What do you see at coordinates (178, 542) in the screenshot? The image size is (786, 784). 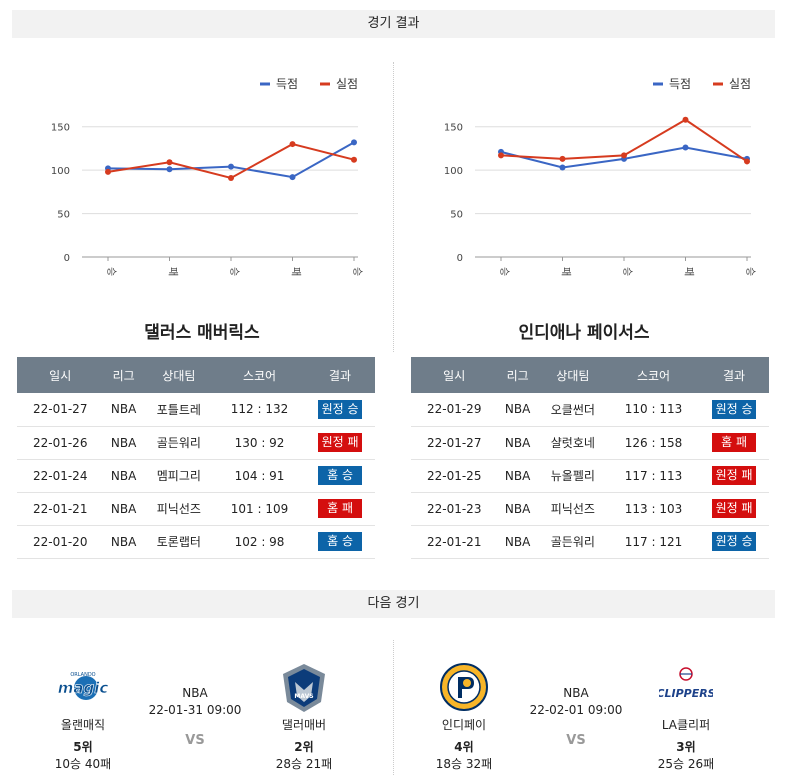 I see `cell-opponent: 토론랩터` at bounding box center [178, 542].